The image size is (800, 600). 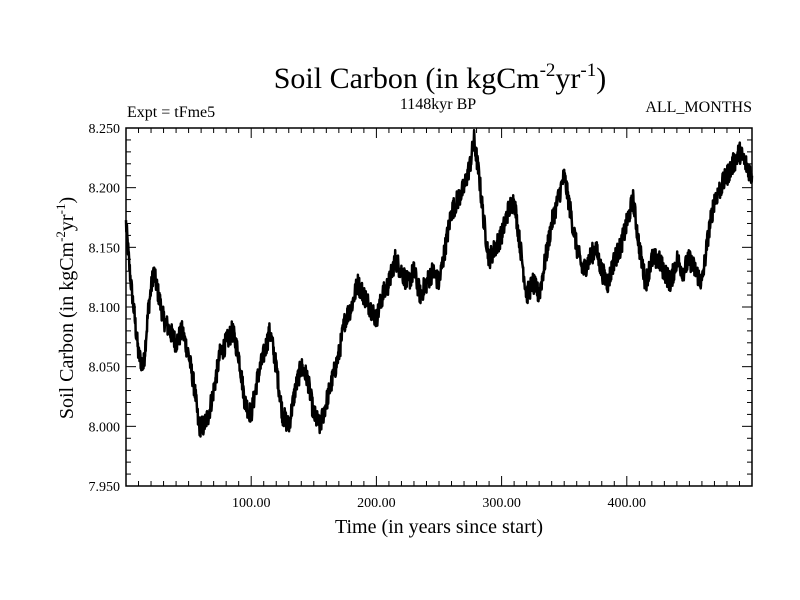 What do you see at coordinates (438, 104) in the screenshot?
I see `period-label: 1148kyr BP` at bounding box center [438, 104].